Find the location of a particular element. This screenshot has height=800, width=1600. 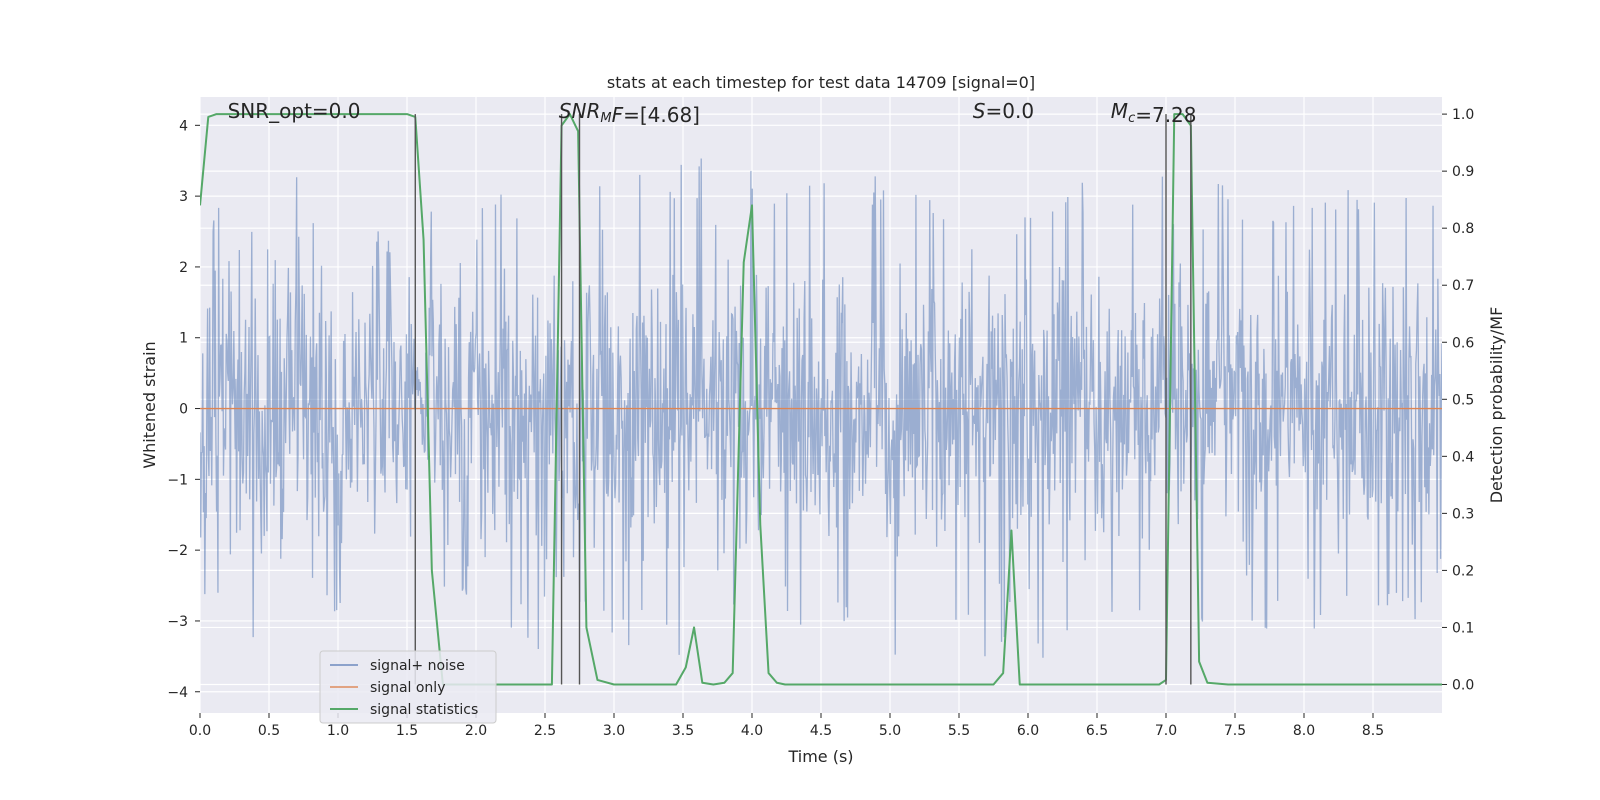

y-tick-label: 1 is located at coordinates (183, 339).